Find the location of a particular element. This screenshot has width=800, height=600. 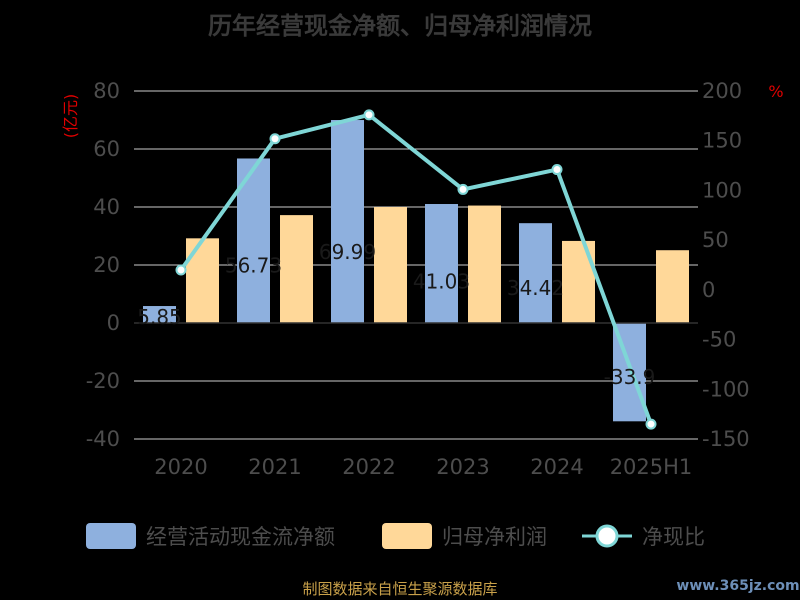

left-tick-label: 80 is located at coordinates (106, 91).